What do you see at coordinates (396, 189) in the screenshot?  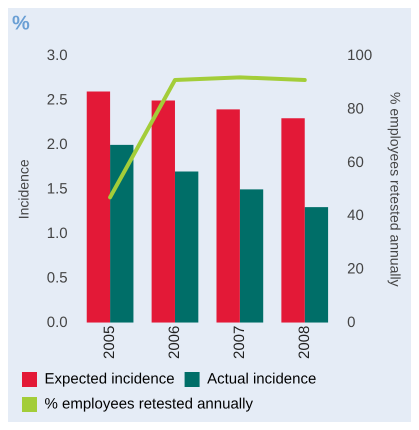 I see `y2-axis-title: % employees retested annually` at bounding box center [396, 189].